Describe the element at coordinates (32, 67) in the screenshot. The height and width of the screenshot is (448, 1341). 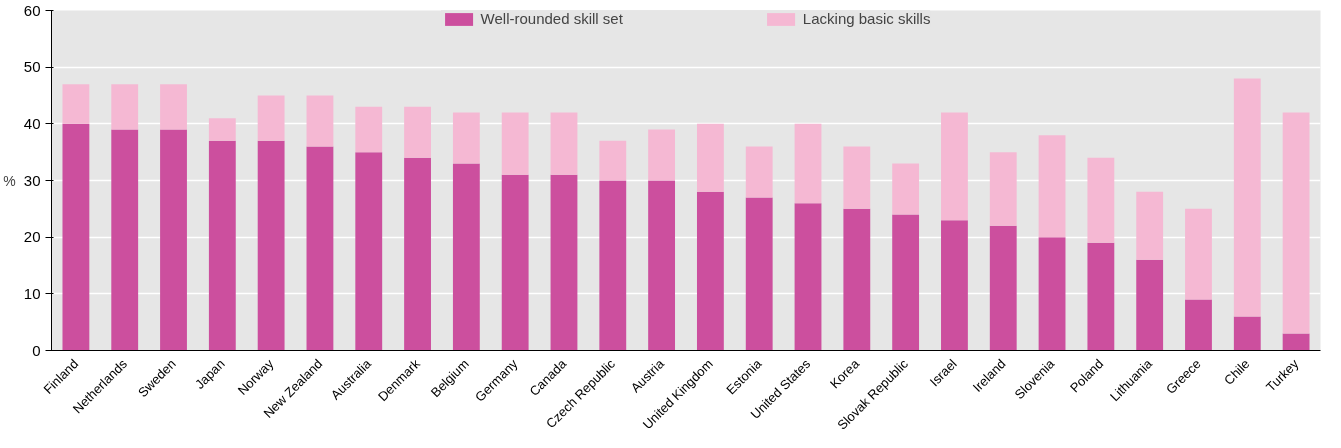
I see `y-tick-label: 50` at that location.